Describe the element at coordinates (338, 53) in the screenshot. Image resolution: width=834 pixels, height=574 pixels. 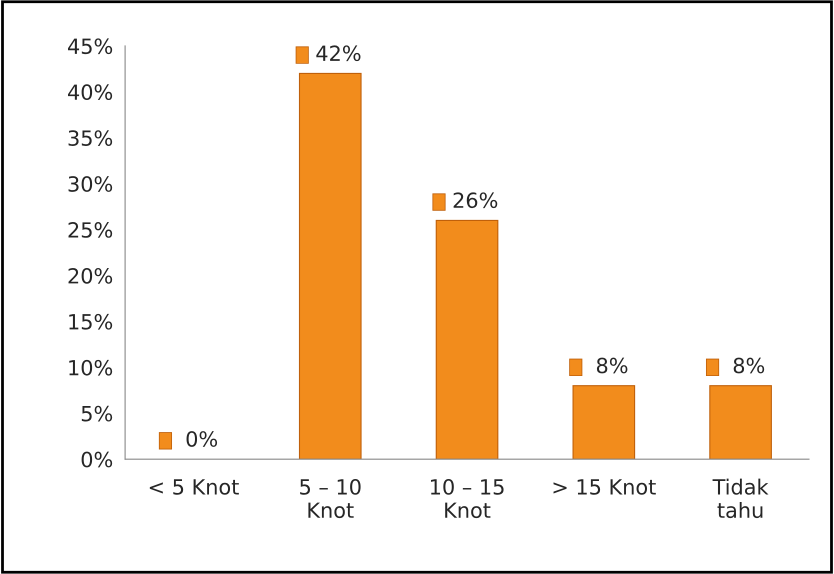
I see `data-label: 42%` at that location.